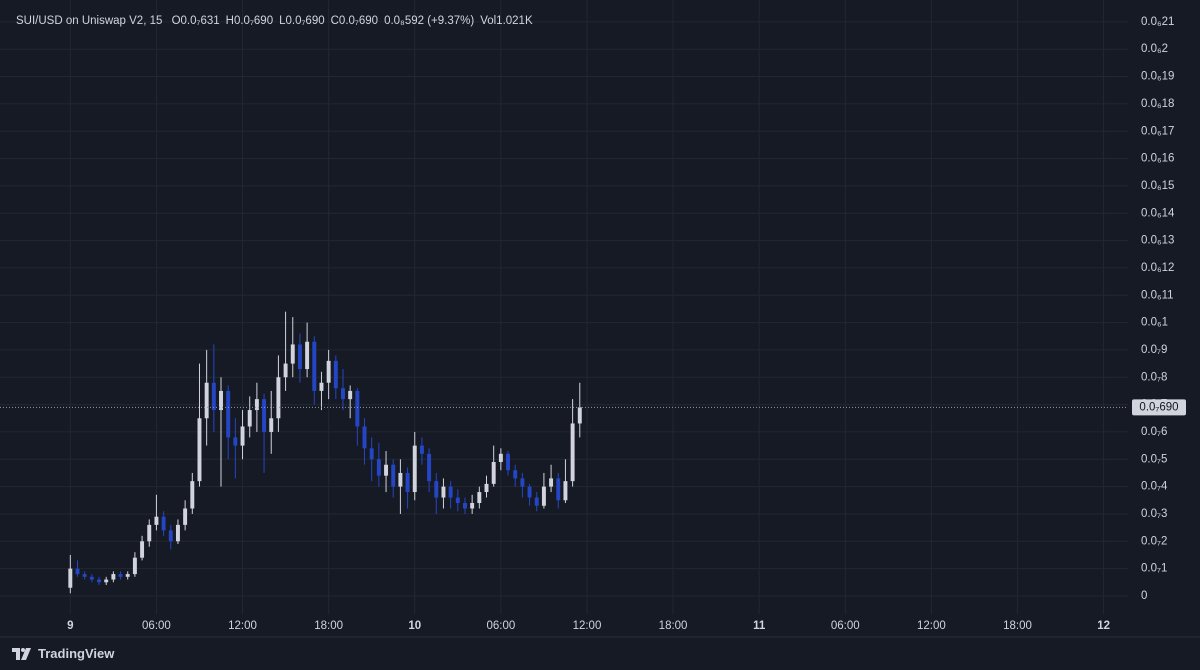 The height and width of the screenshot is (670, 1200). What do you see at coordinates (1157, 186) in the screenshot?
I see `y-tick-label: 0.0₆15` at bounding box center [1157, 186].